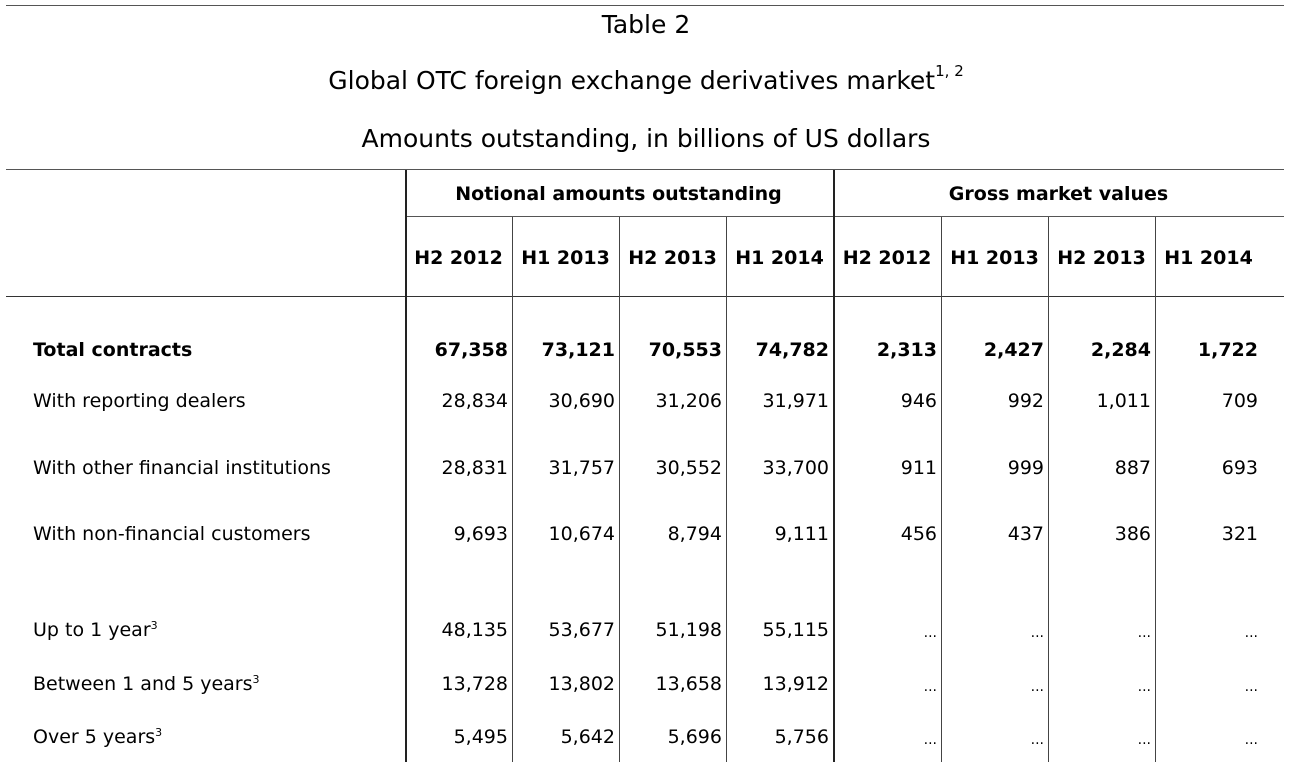  I want to click on table-cell: 31,206, so click(688, 401).